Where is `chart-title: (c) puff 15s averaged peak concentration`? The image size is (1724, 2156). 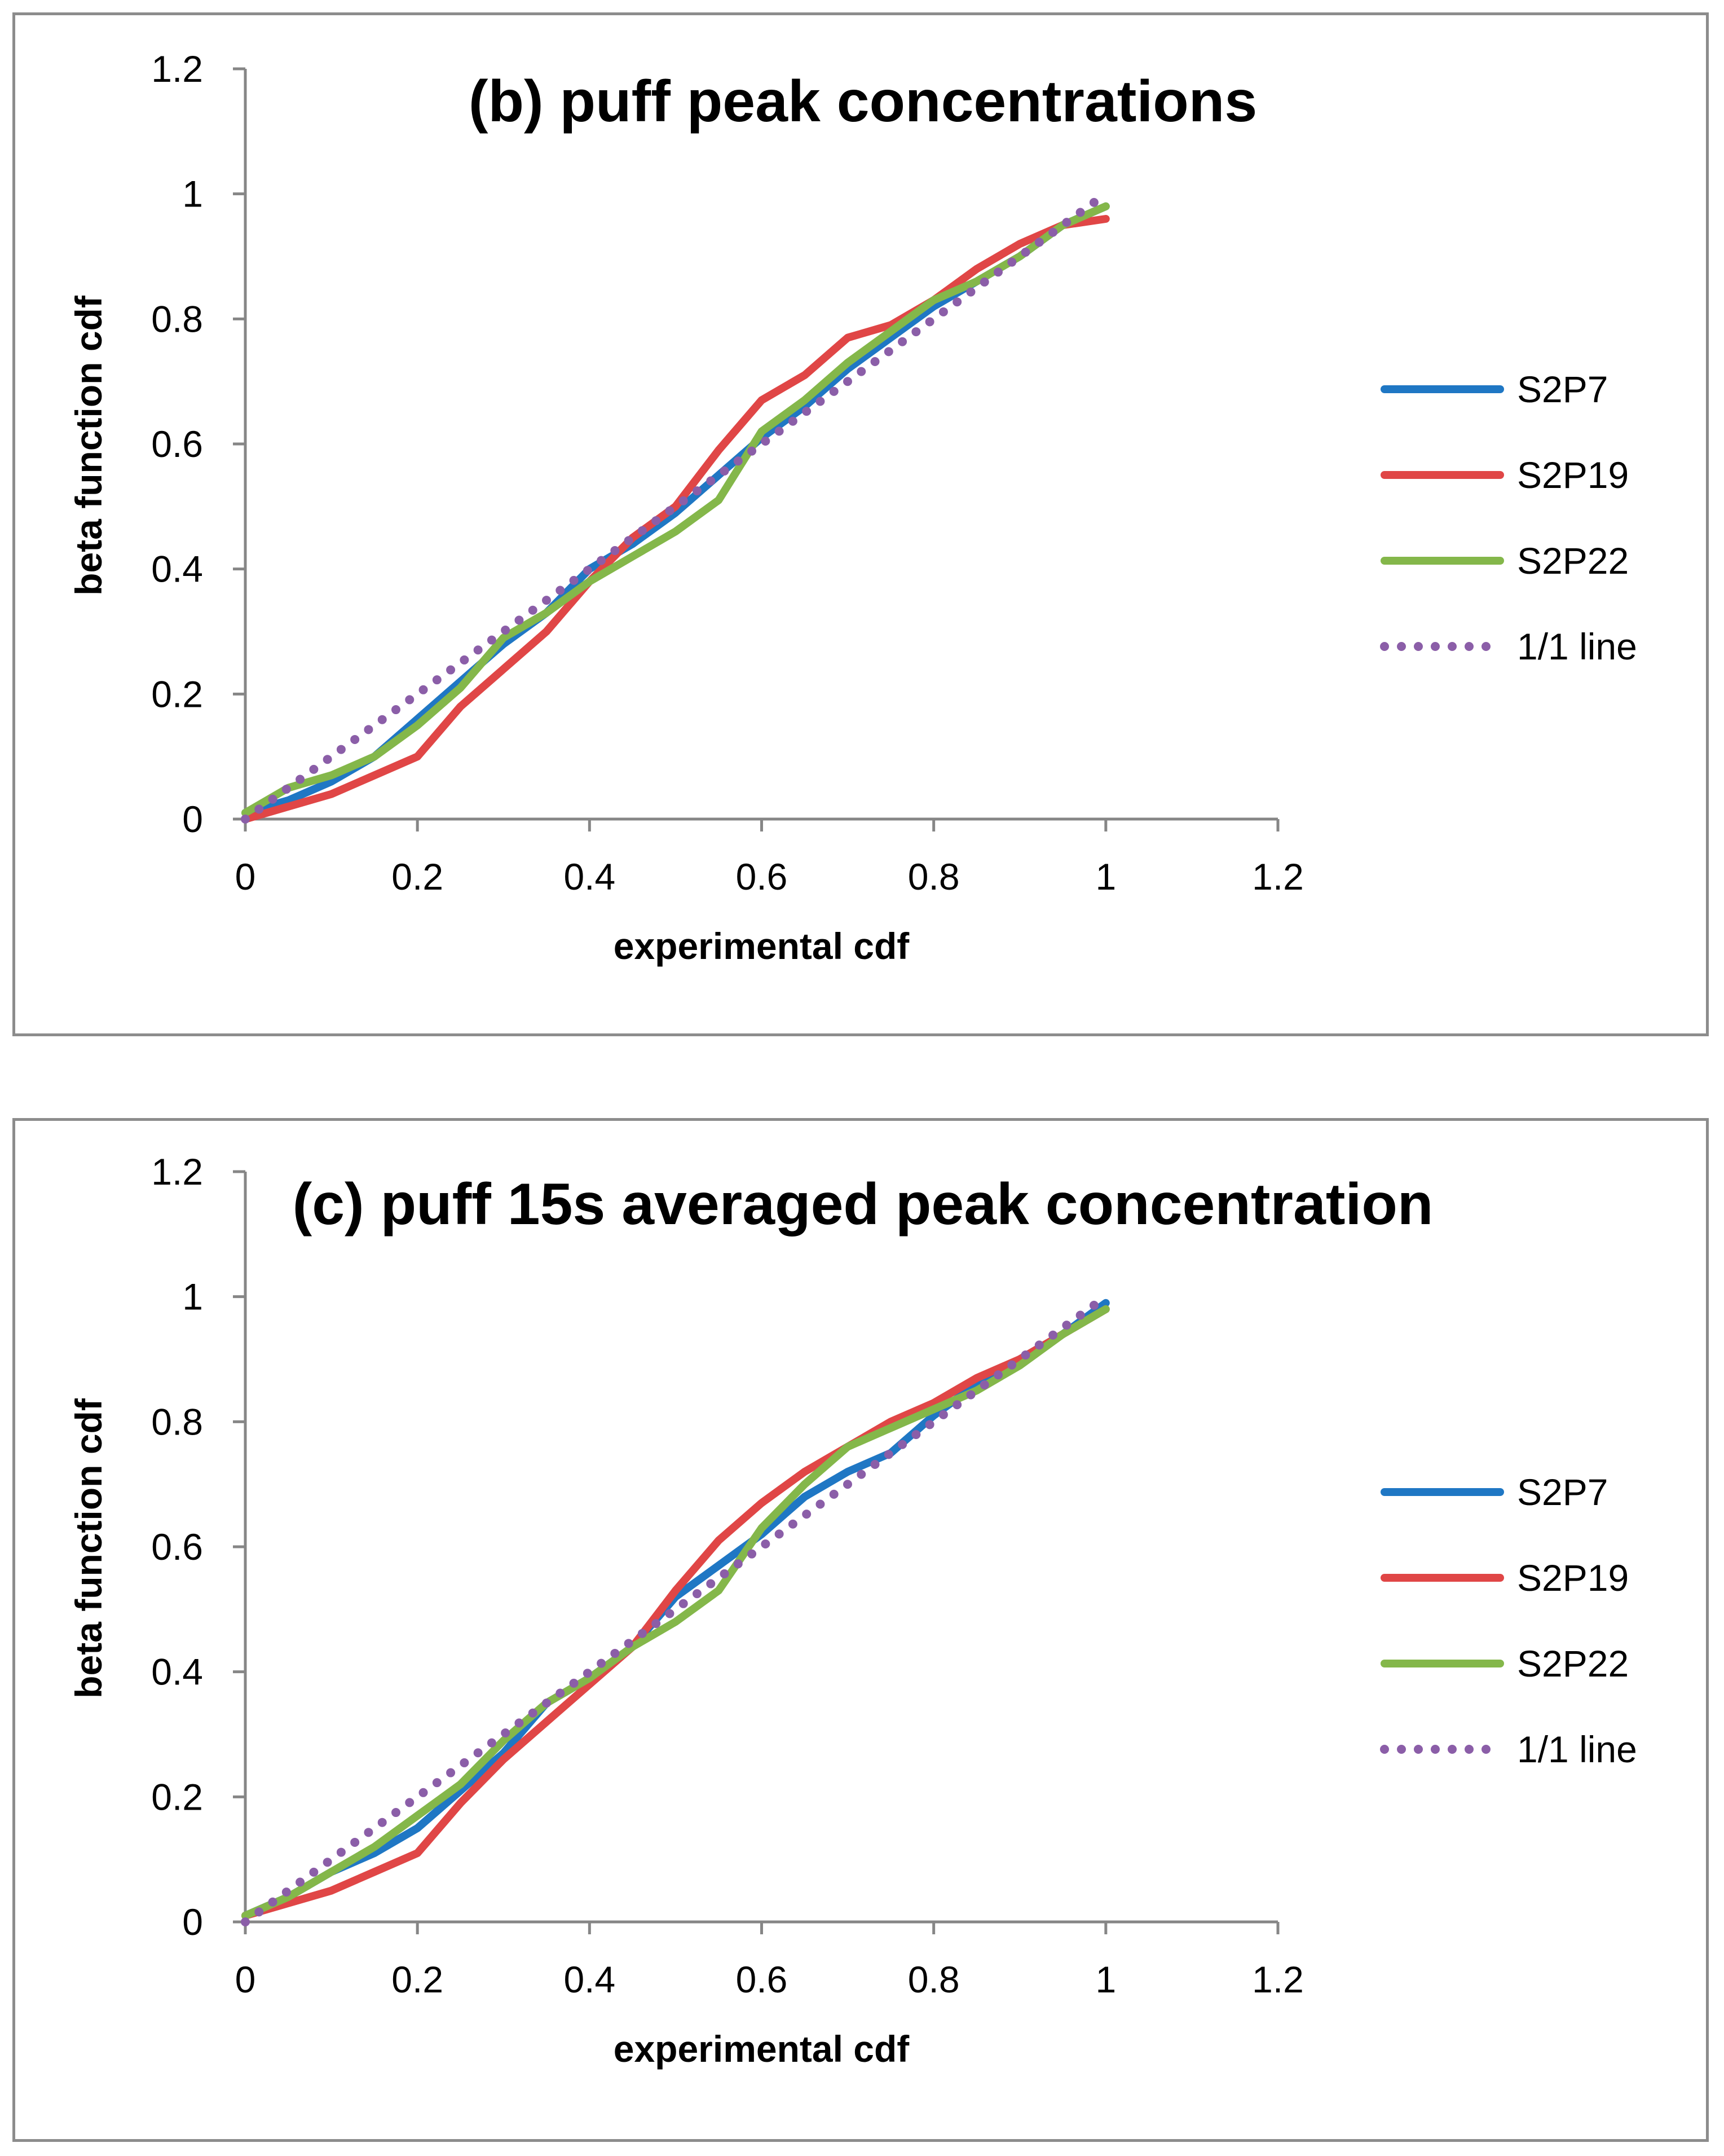 chart-title: (c) puff 15s averaged peak concentration is located at coordinates (863, 1204).